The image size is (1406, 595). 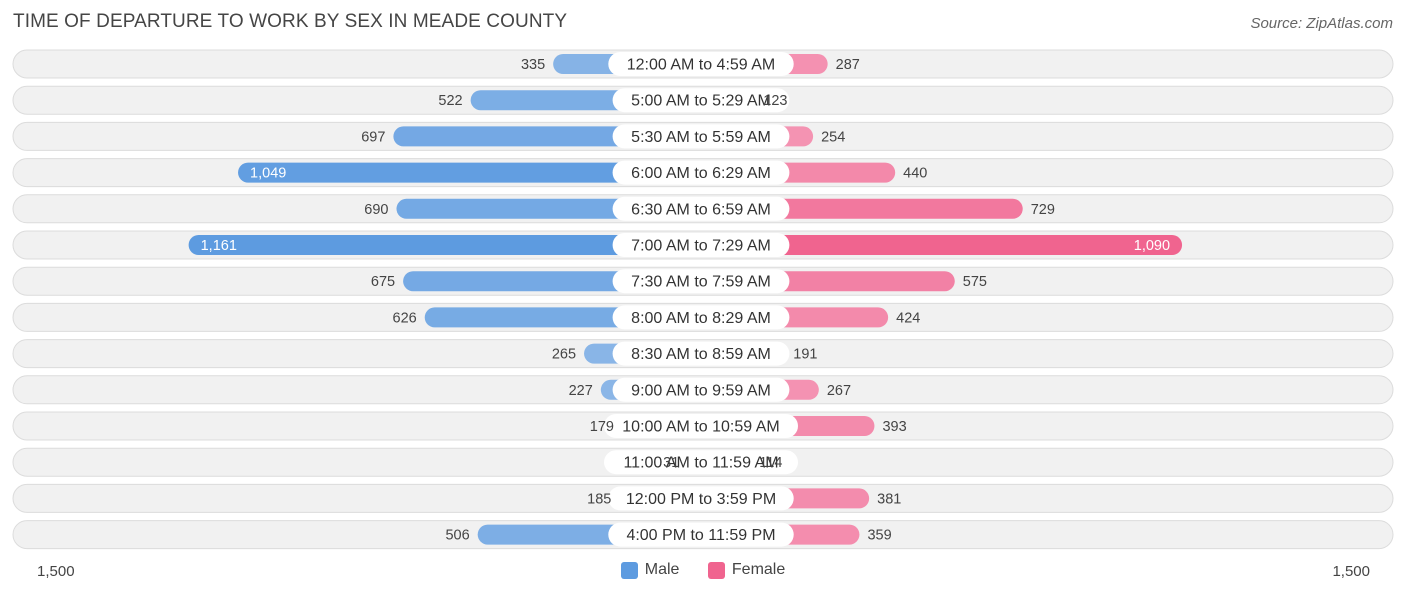 I want to click on legend-item-male: Male, so click(x=650, y=570).